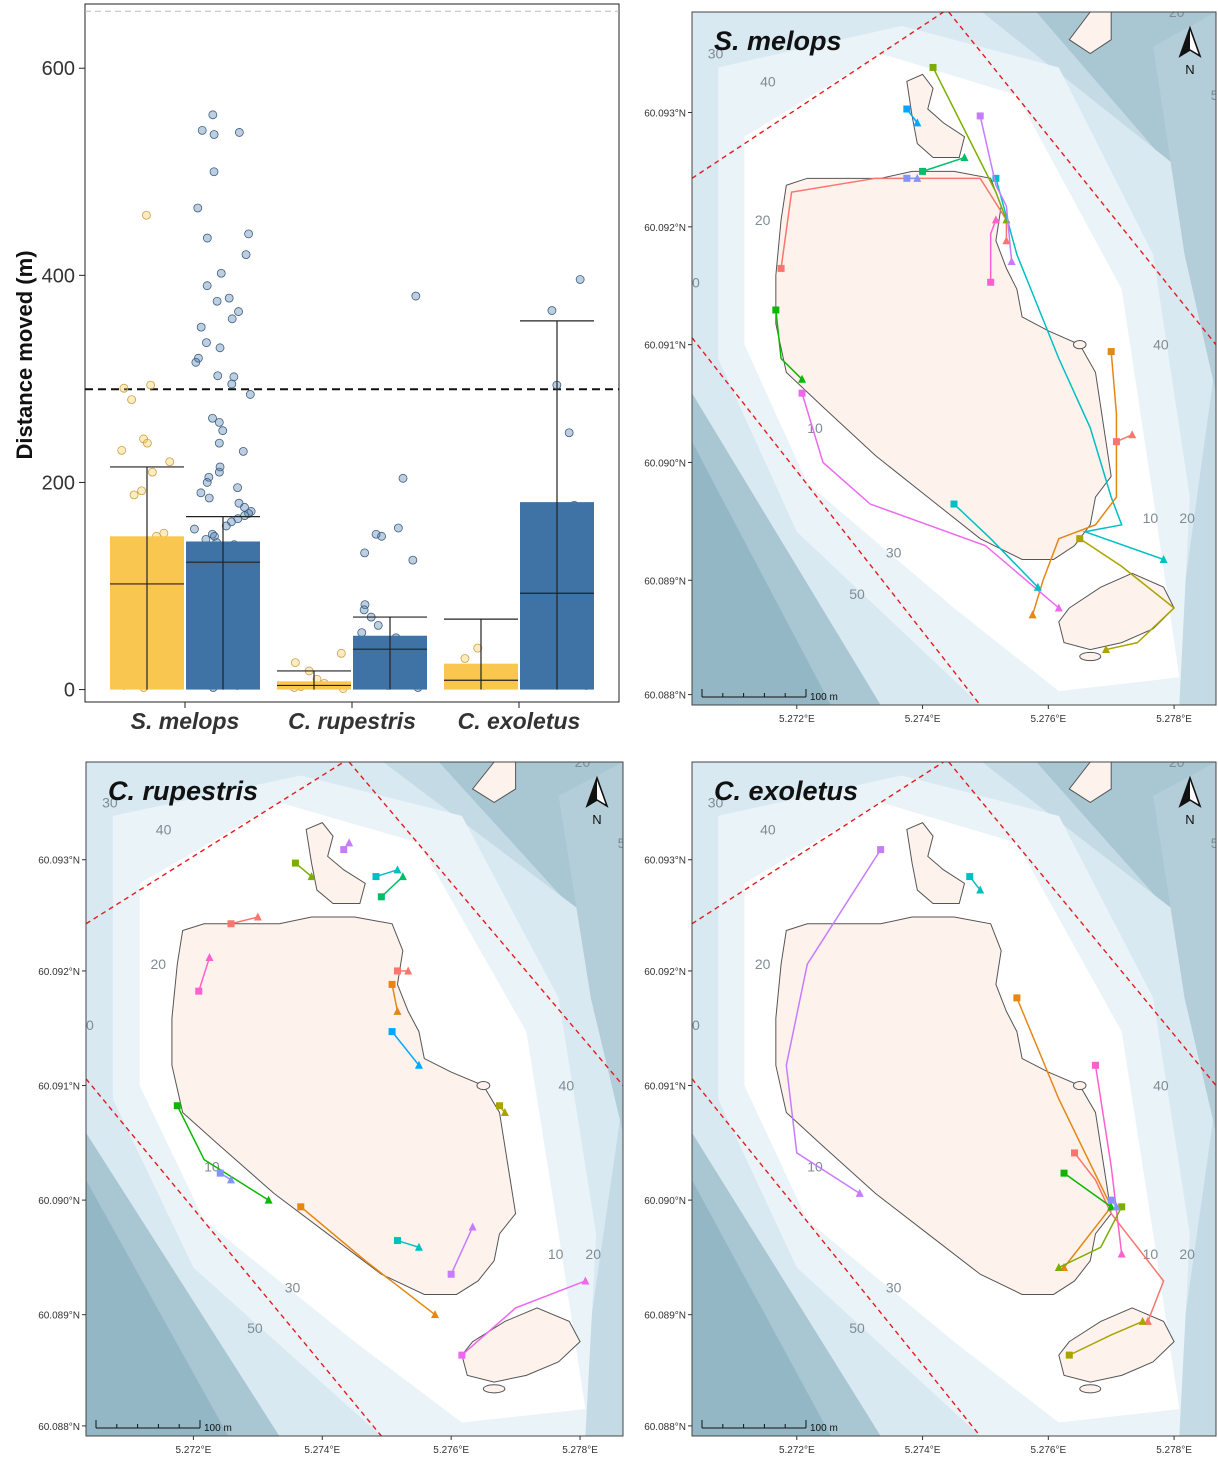  I want to click on y-tick-label: 200, so click(58, 483).